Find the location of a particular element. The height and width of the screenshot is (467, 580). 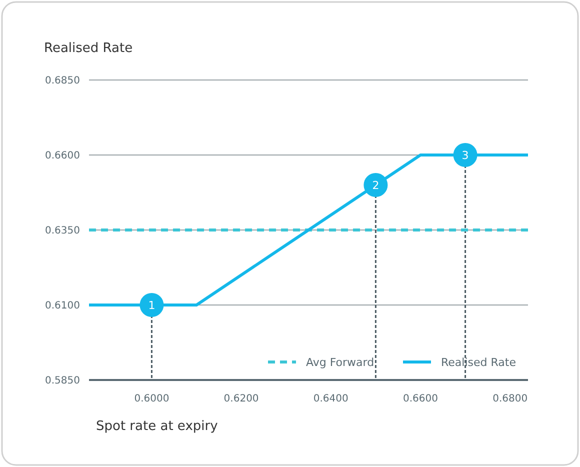

x-axis-title: Spot rate at expiry is located at coordinates (157, 426).